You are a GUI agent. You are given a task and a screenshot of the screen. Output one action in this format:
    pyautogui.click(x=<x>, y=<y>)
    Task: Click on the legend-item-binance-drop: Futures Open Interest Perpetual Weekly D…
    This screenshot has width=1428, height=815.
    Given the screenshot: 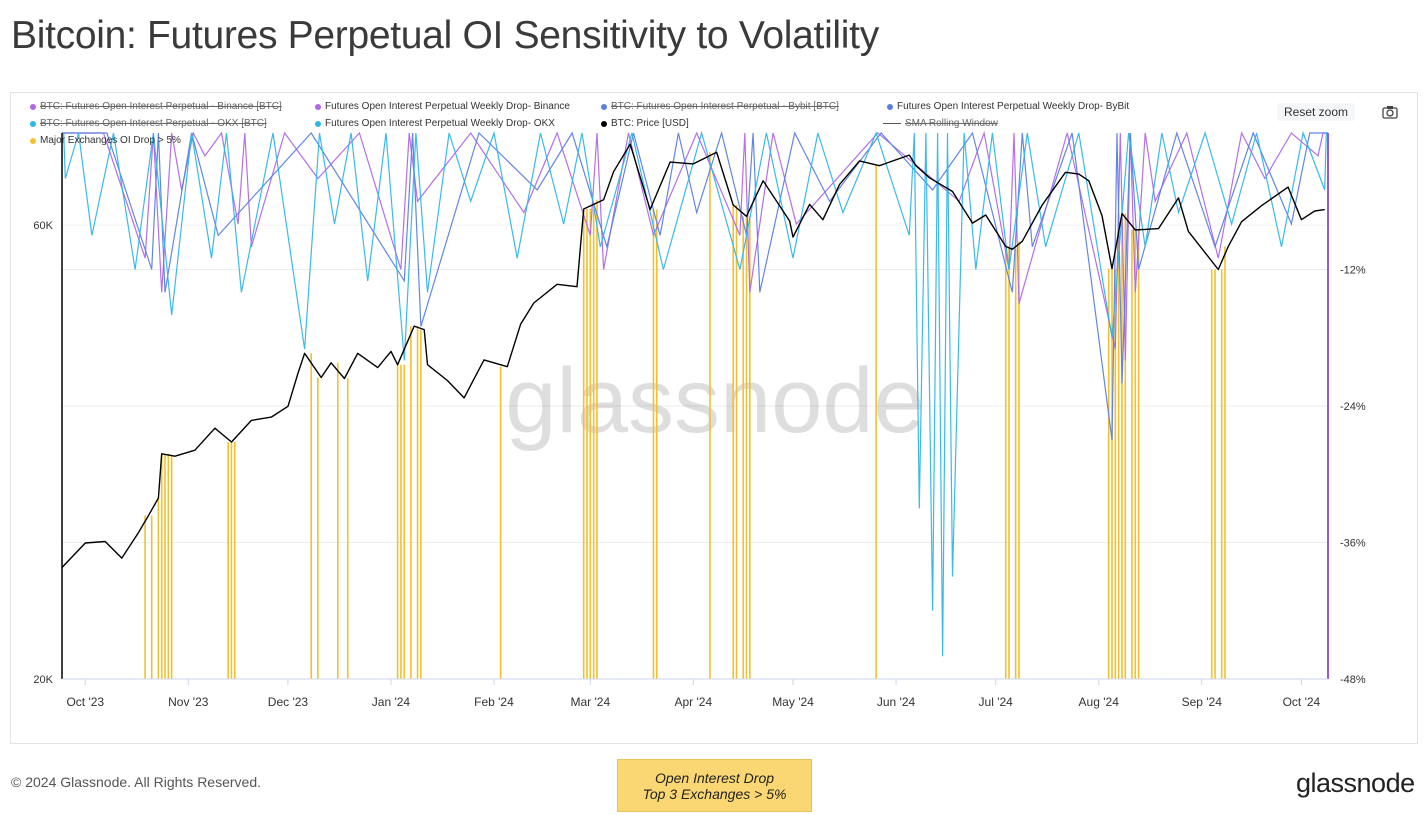 What is the action you would take?
    pyautogui.click(x=442, y=106)
    